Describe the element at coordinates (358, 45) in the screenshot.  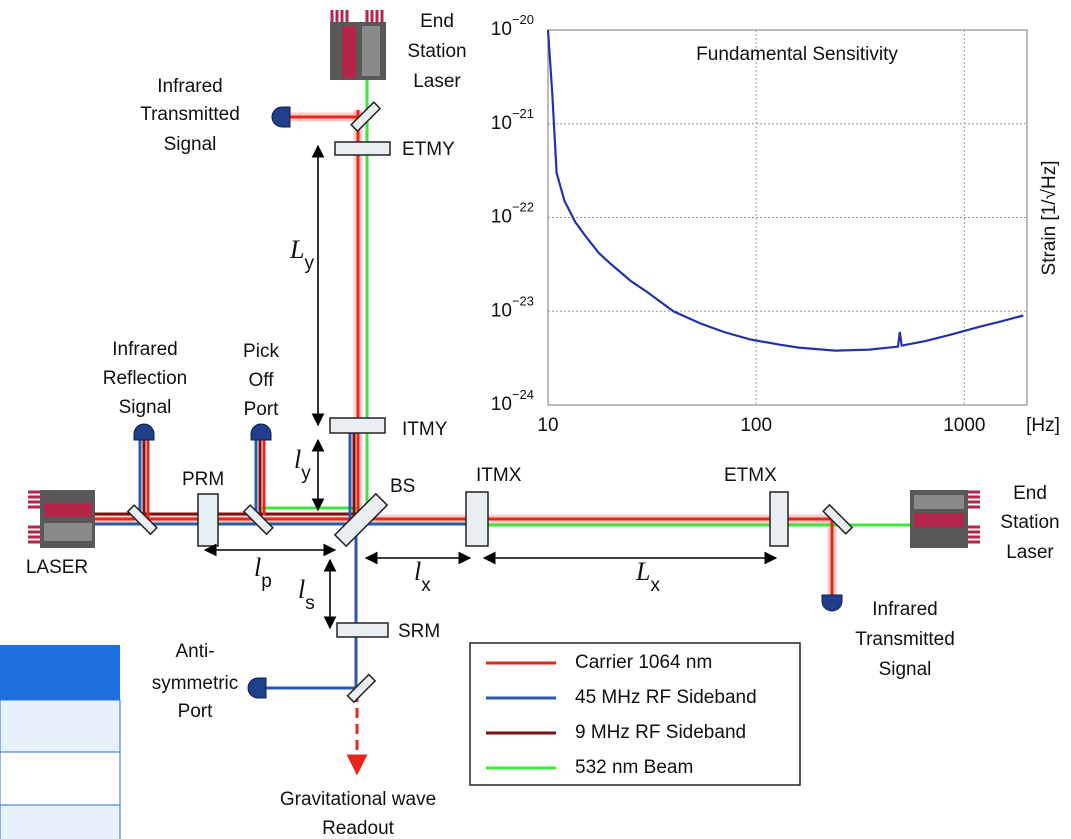
I see `laser-top` at that location.